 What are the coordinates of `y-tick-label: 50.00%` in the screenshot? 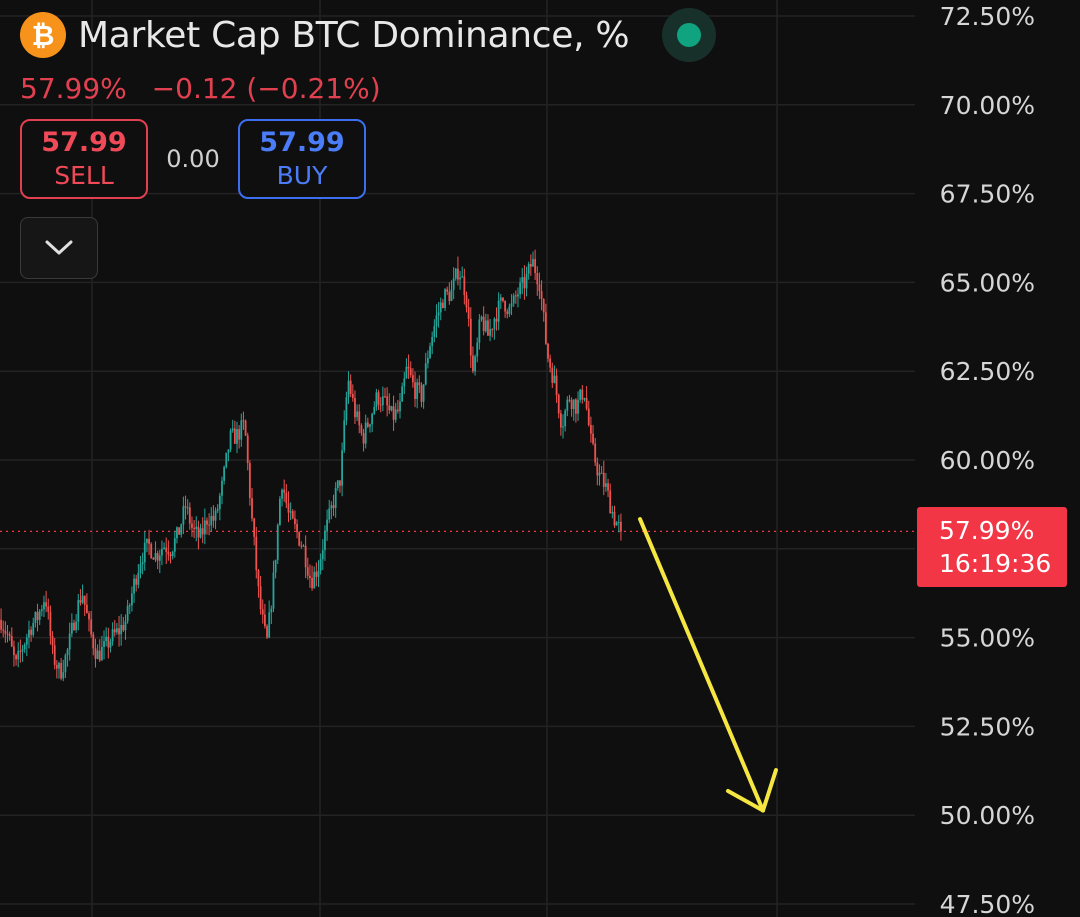 It's located at (987, 815).